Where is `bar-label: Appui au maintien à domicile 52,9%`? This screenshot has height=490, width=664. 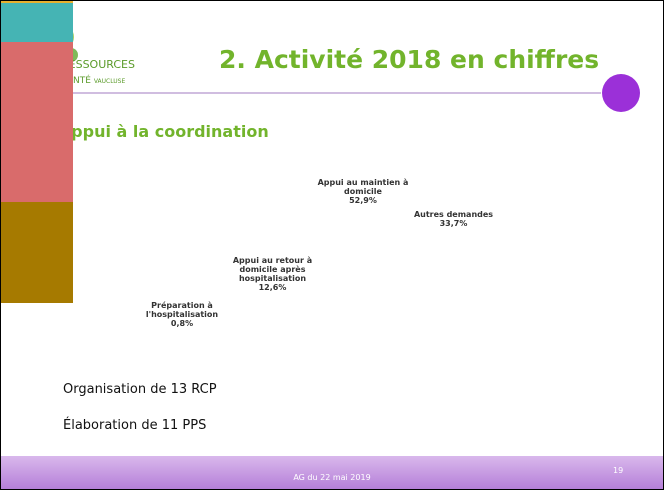 bar-label: Appui au maintien à domicile 52,9% is located at coordinates (363, 191).